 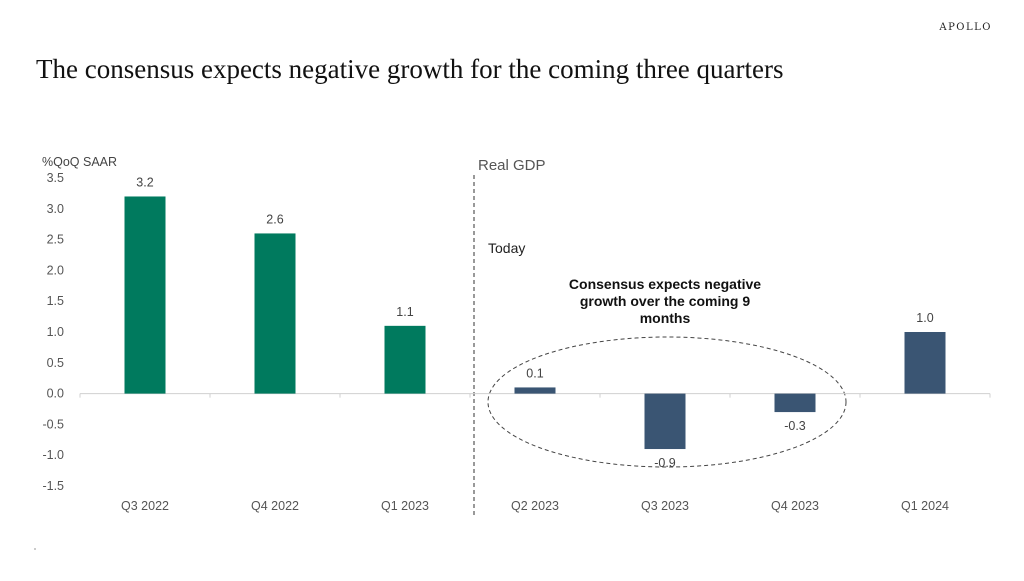 What do you see at coordinates (506, 248) in the screenshot?
I see `today-label: Today` at bounding box center [506, 248].